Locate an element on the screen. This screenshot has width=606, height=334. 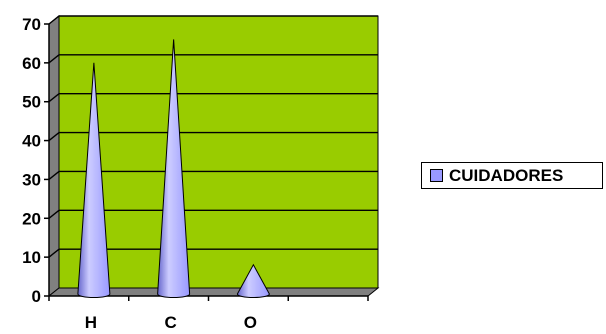
bar-H is located at coordinates (94, 180).